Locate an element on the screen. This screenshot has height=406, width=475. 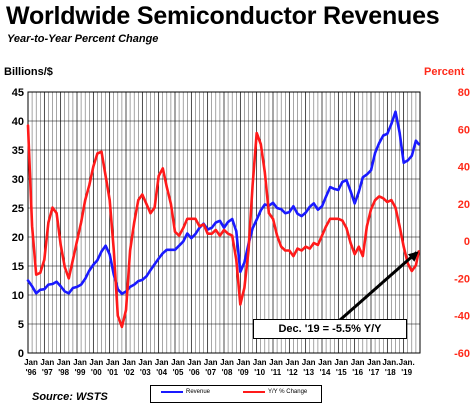
left-tick-label: 30 is located at coordinates (18, 180).